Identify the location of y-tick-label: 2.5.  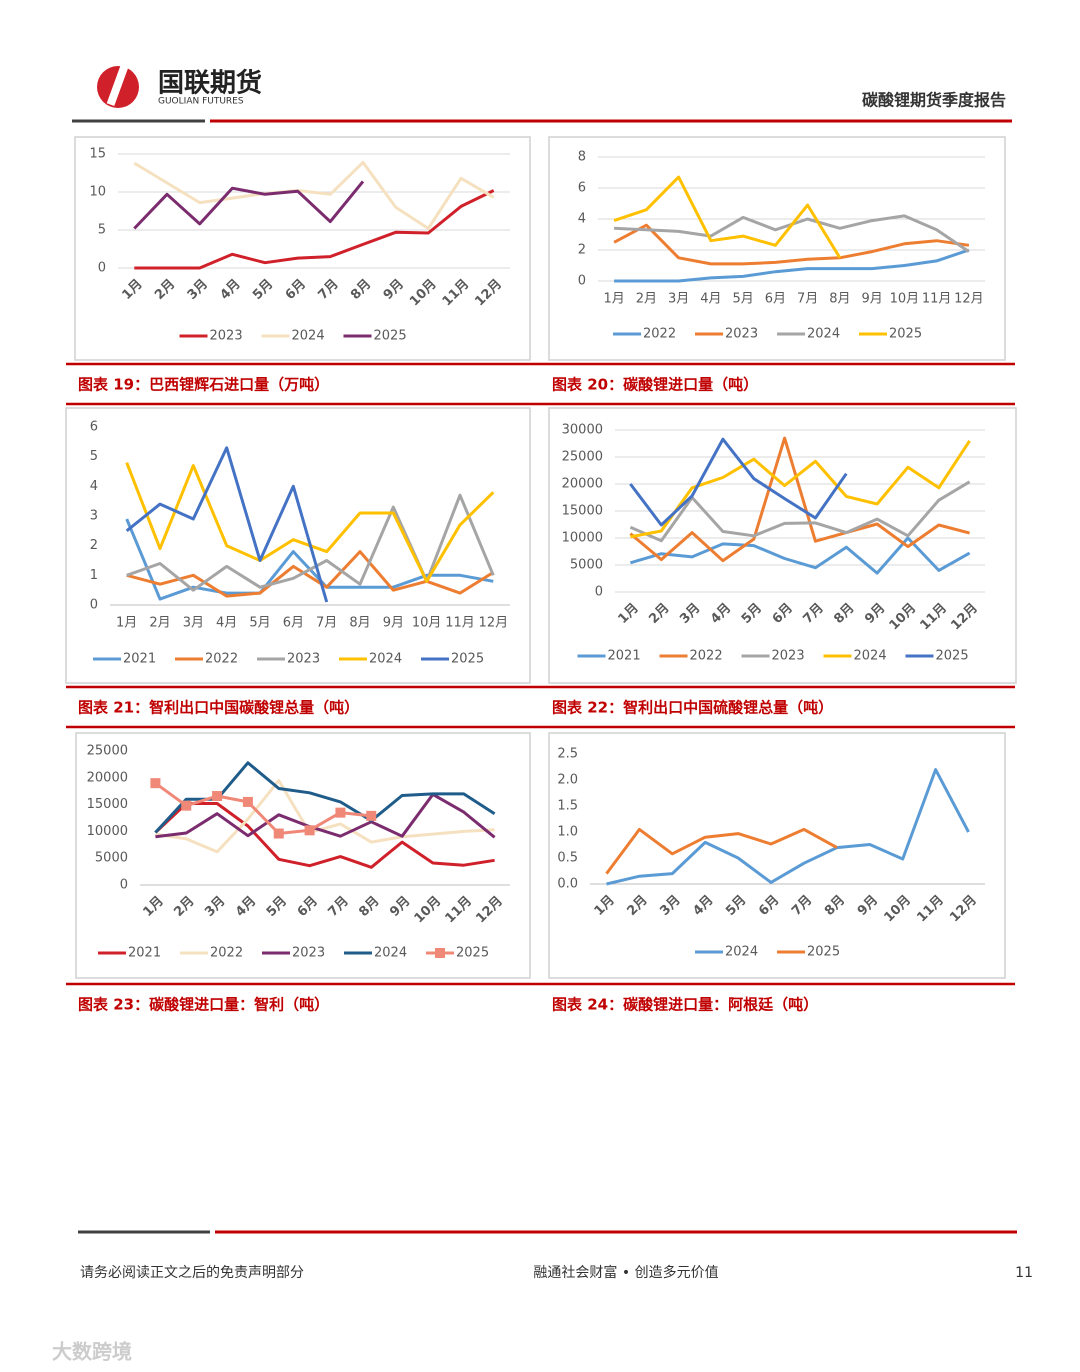
(567, 754).